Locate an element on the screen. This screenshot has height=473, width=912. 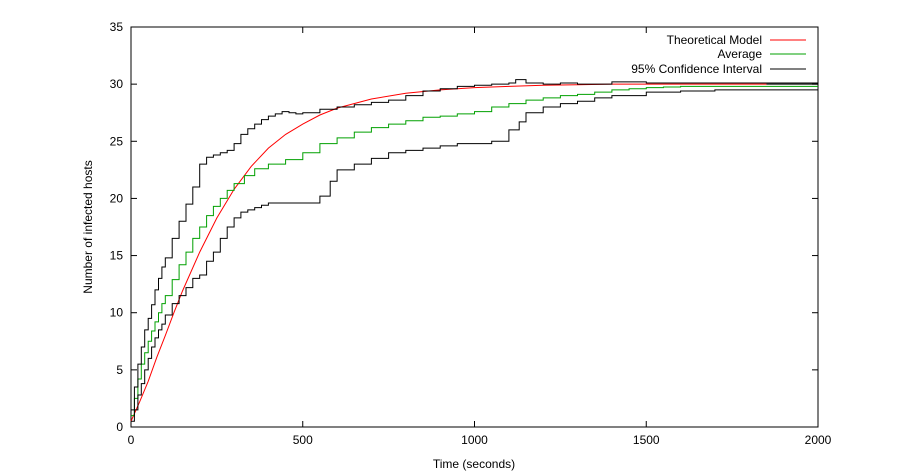
y-tick-label: 25 is located at coordinates (117, 141).